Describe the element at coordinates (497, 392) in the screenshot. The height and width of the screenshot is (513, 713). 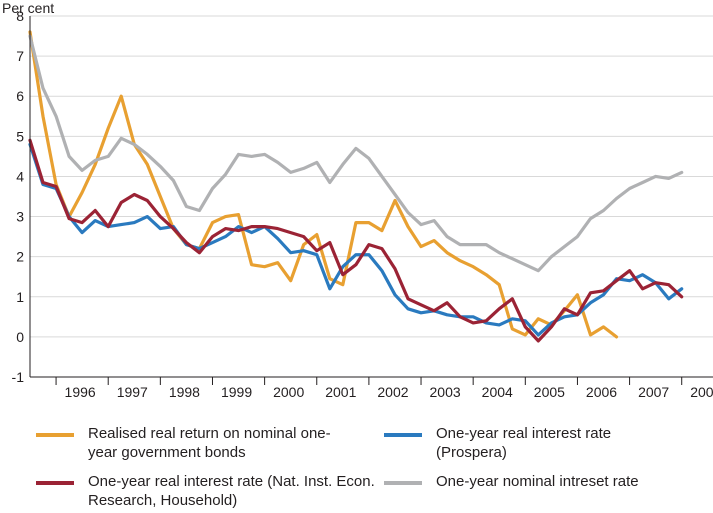
I see `x-tick-label: 2004` at that location.